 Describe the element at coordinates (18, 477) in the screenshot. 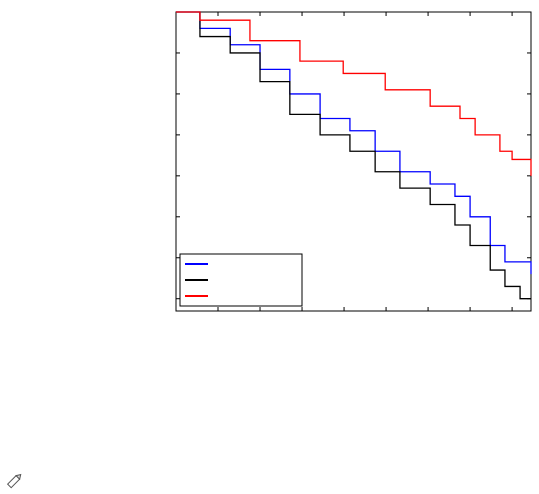

I see `pencil-tip` at that location.